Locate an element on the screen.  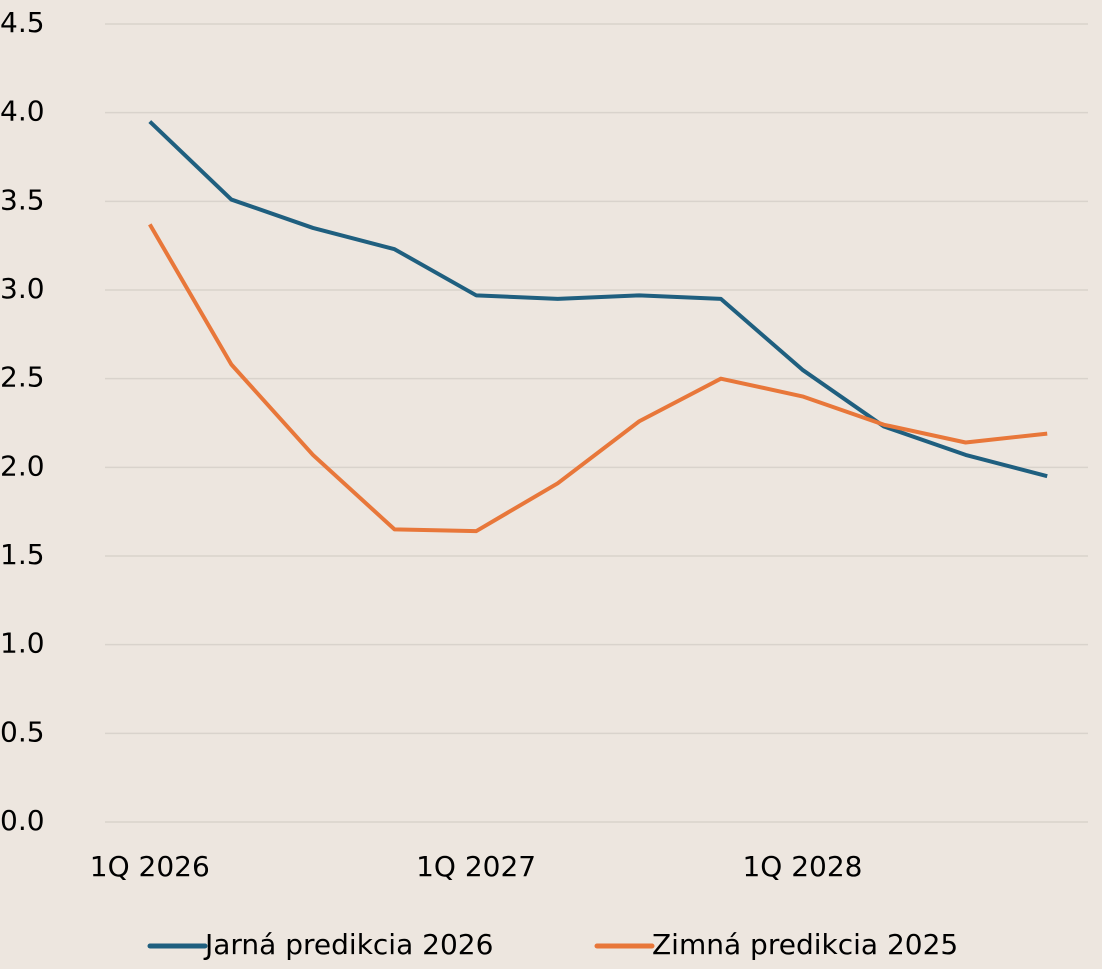
x-tick-label: 1Q 2026 is located at coordinates (150, 866).